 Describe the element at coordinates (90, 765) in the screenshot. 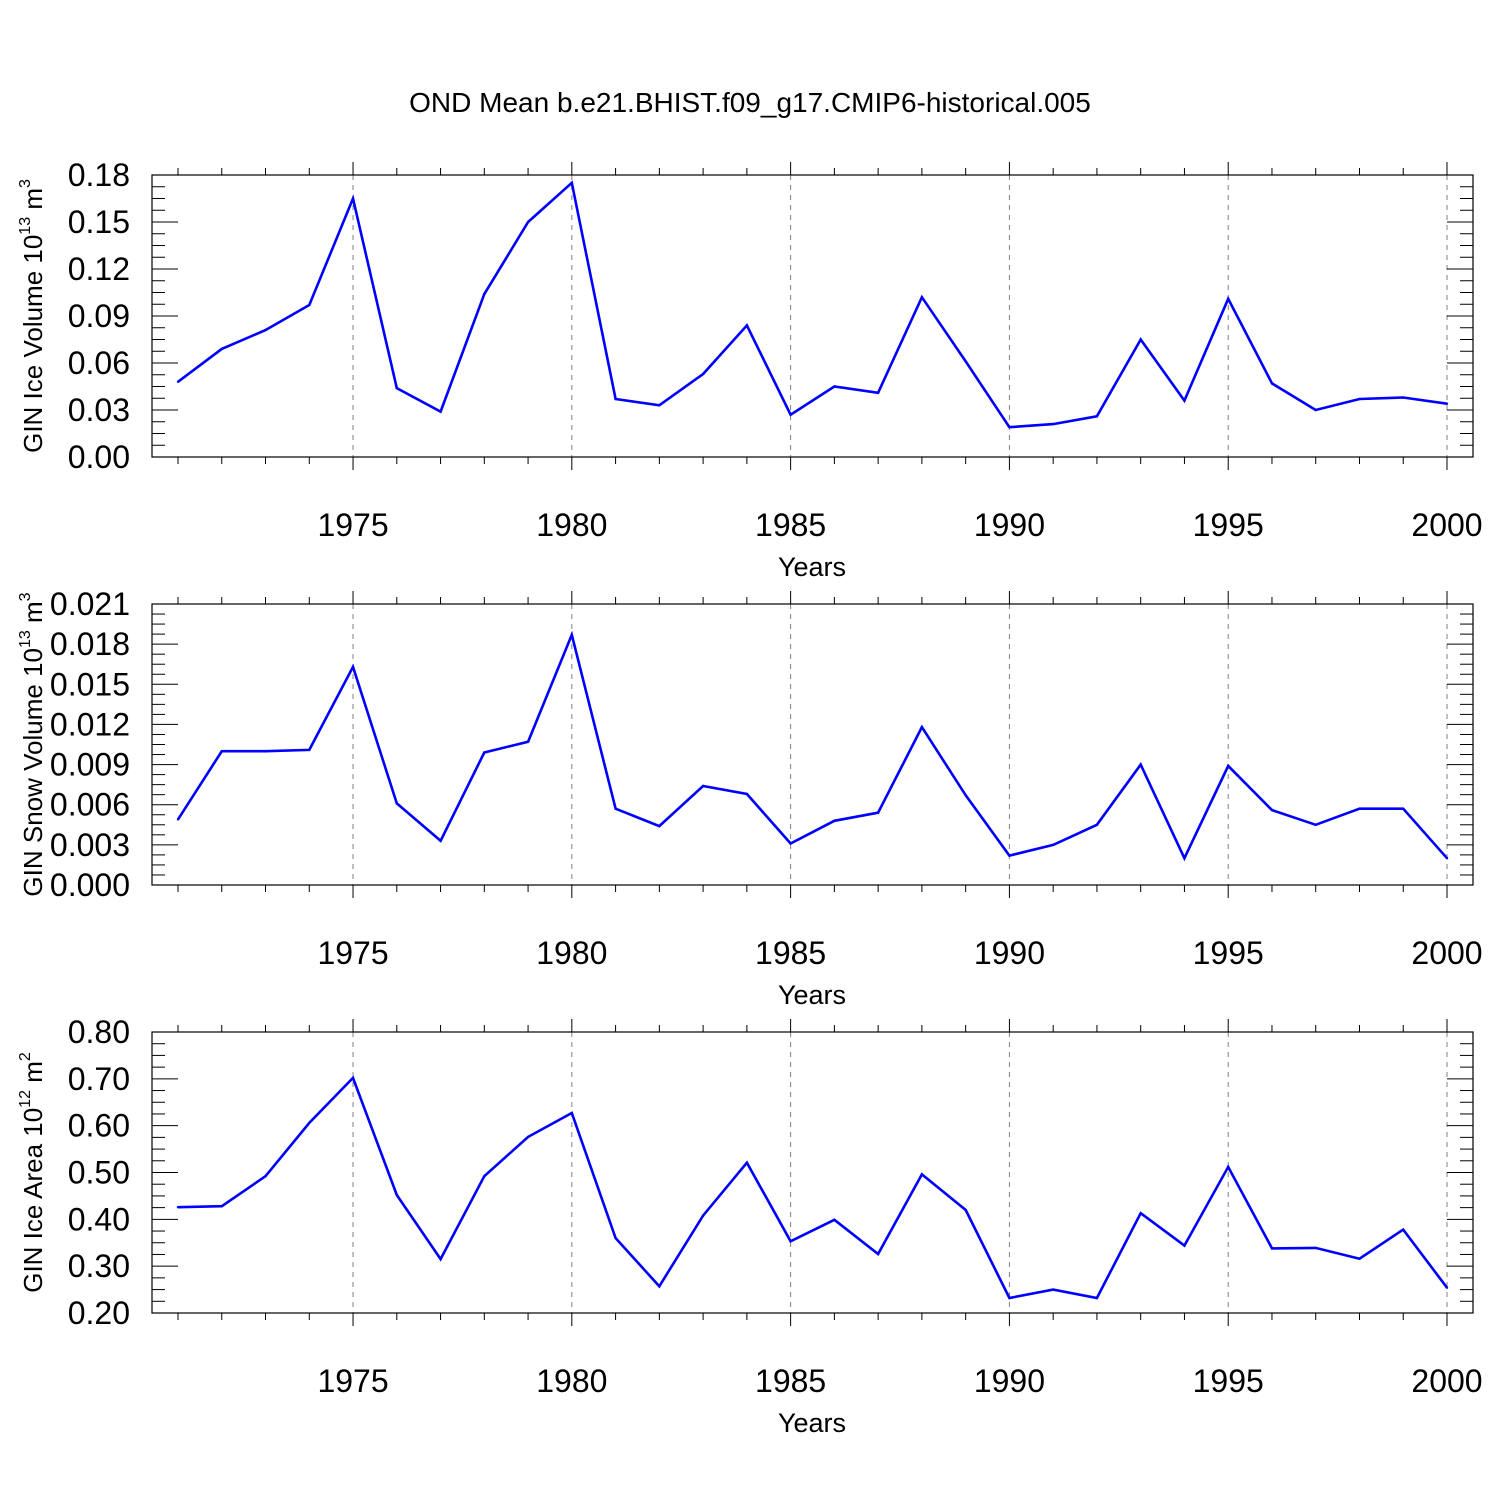

I see `y-tick-label: 0.009` at that location.